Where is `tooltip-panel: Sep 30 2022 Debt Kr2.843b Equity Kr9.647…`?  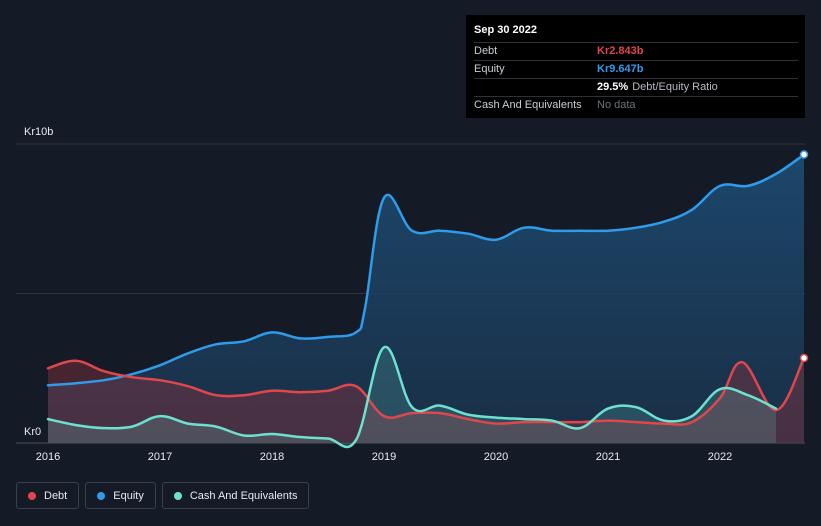 tooltip-panel: Sep 30 2022 Debt Kr2.843b Equity Kr9.647… is located at coordinates (635, 66).